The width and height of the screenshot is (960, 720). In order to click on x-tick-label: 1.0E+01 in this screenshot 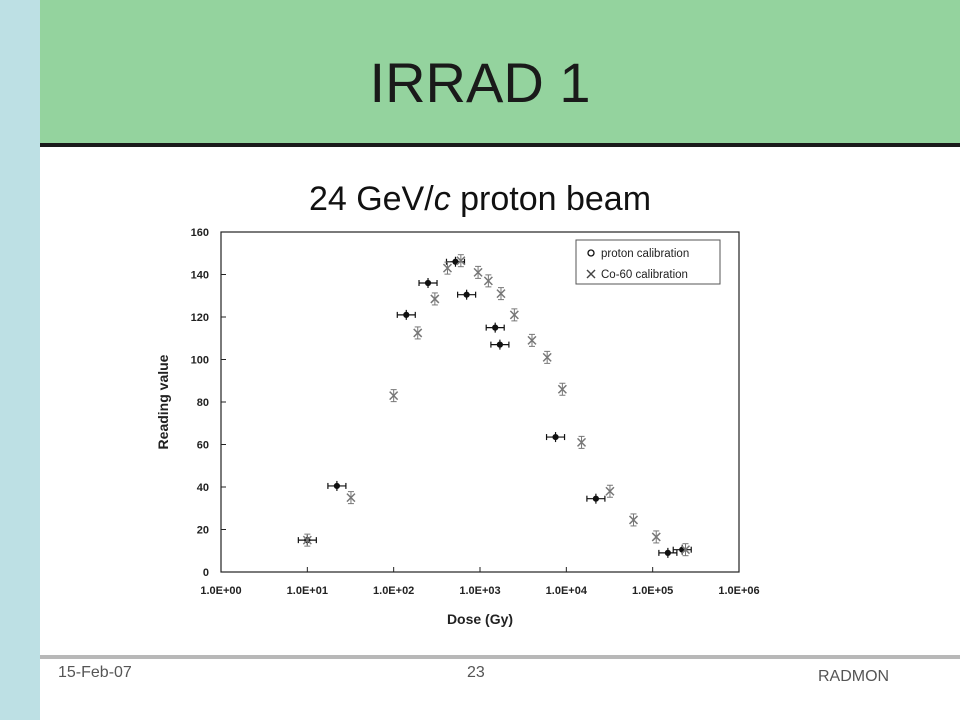, I will do `click(307, 591)`.